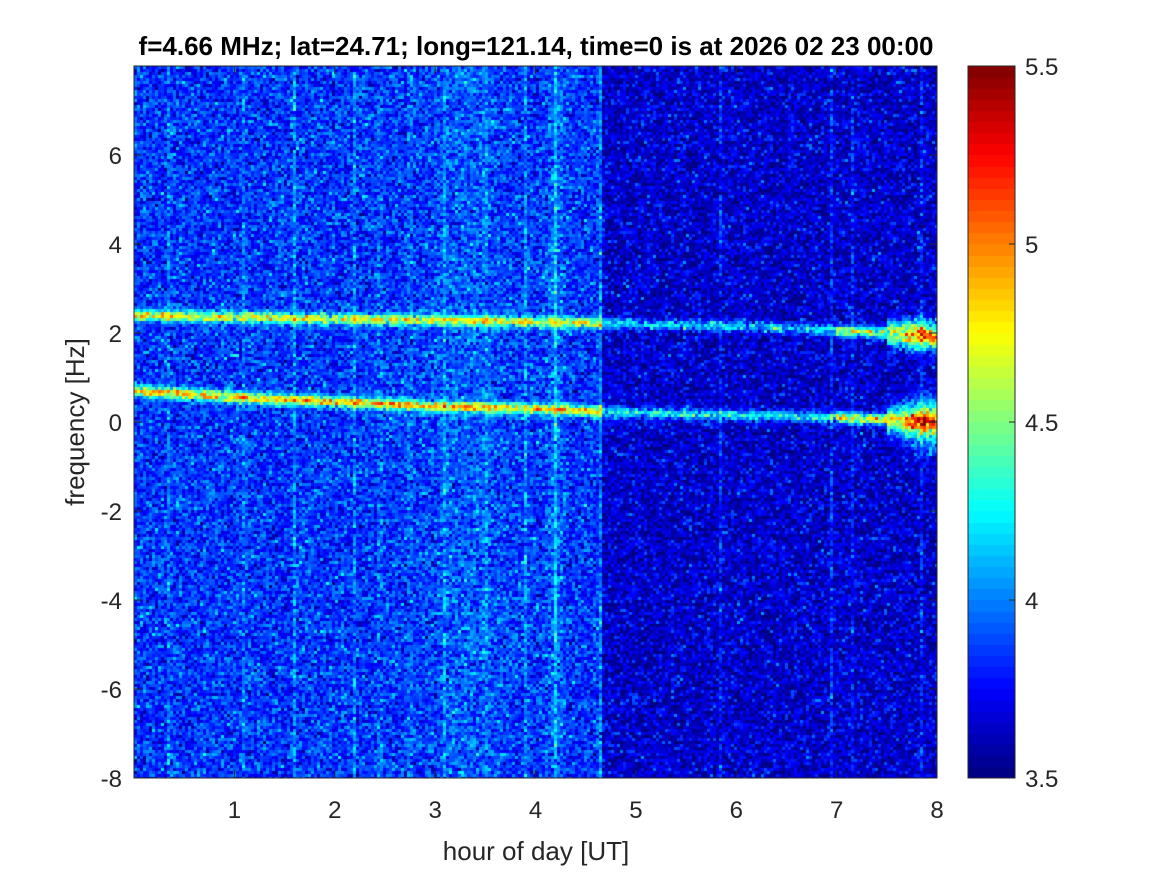 The width and height of the screenshot is (1167, 875). I want to click on colorbar-gradient, so click(991, 422).